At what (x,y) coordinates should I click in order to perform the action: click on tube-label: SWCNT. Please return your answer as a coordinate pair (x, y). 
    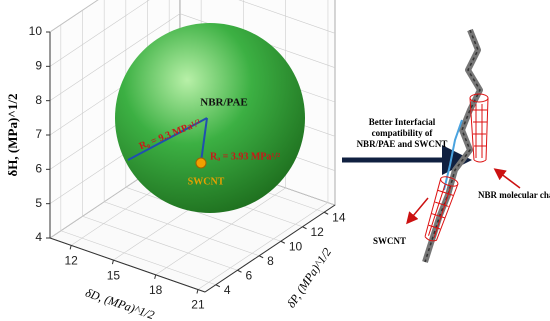
    Looking at the image, I should click on (389, 241).